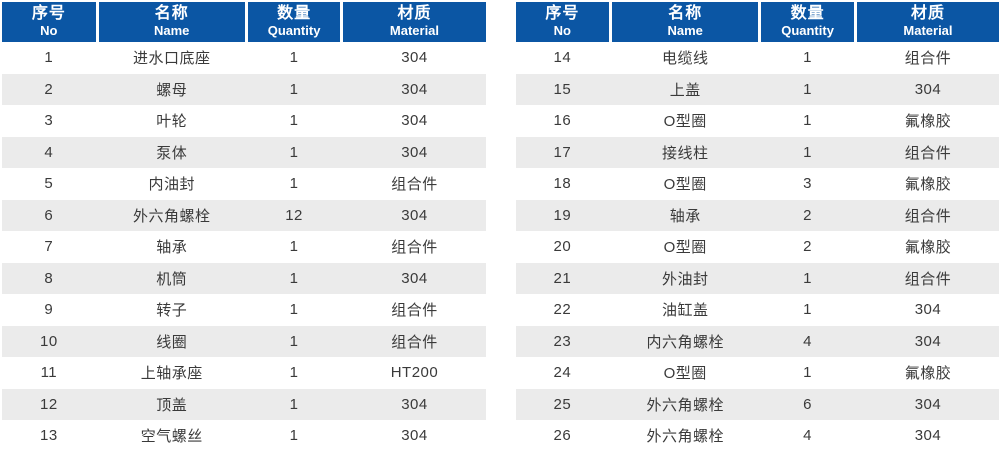 The height and width of the screenshot is (454, 1000). What do you see at coordinates (49, 247) in the screenshot?
I see `cell-no: 7` at bounding box center [49, 247].